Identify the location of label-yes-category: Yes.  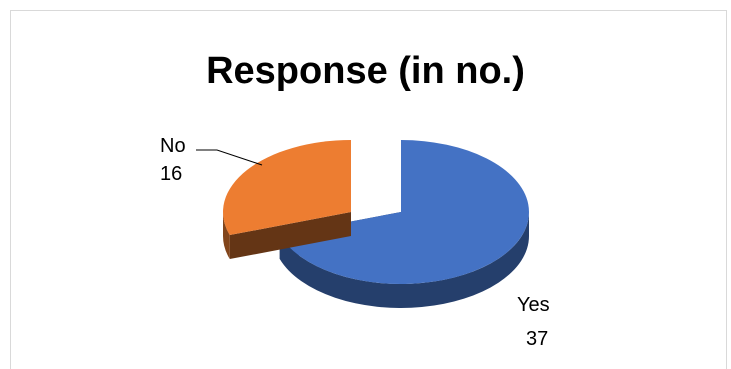
(533, 305).